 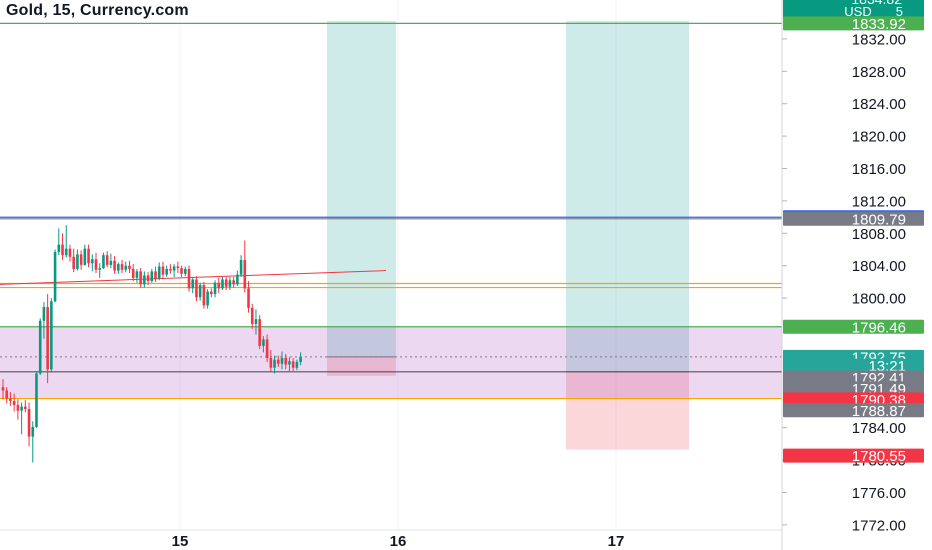 What do you see at coordinates (398, 541) in the screenshot?
I see `x-tick-label: 16` at bounding box center [398, 541].